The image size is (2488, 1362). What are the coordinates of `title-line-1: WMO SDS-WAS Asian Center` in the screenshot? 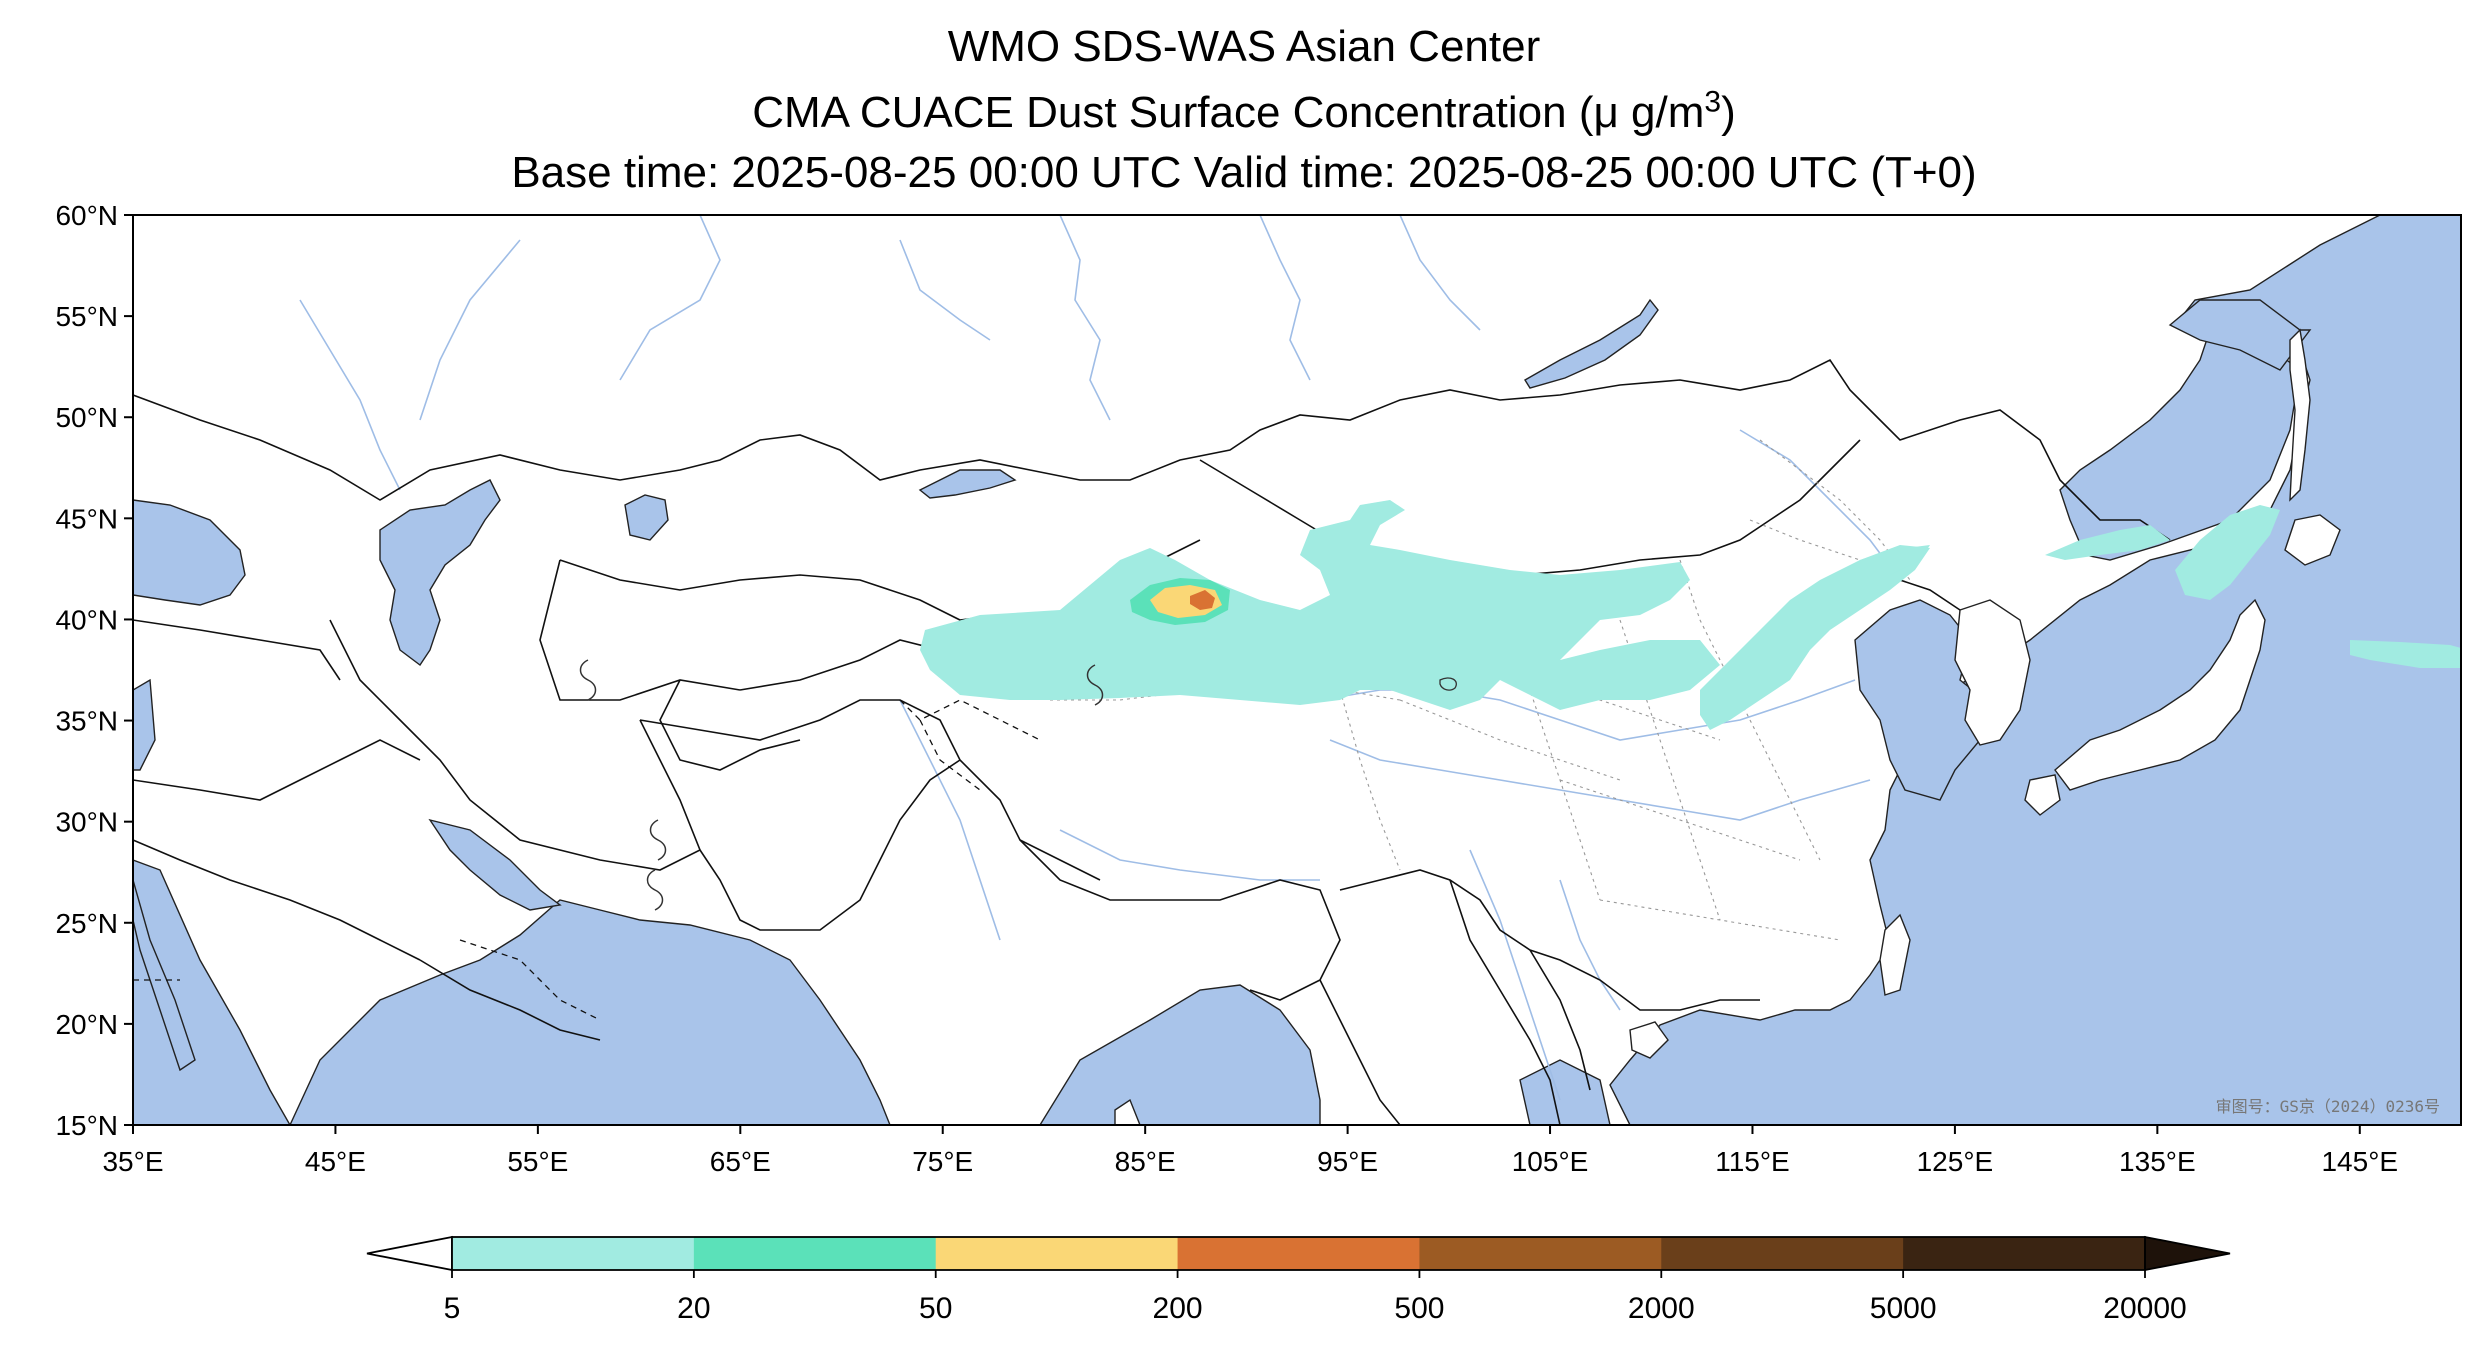 It's located at (1244, 46).